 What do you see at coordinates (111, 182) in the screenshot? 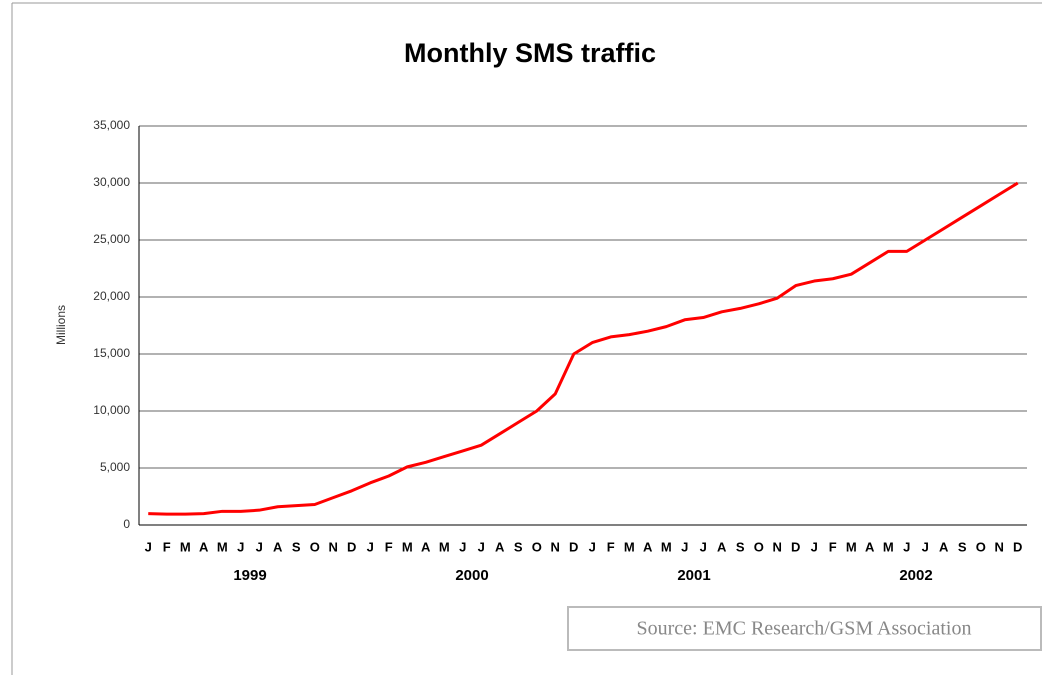
I see `y-tick-label: 30,000` at bounding box center [111, 182].